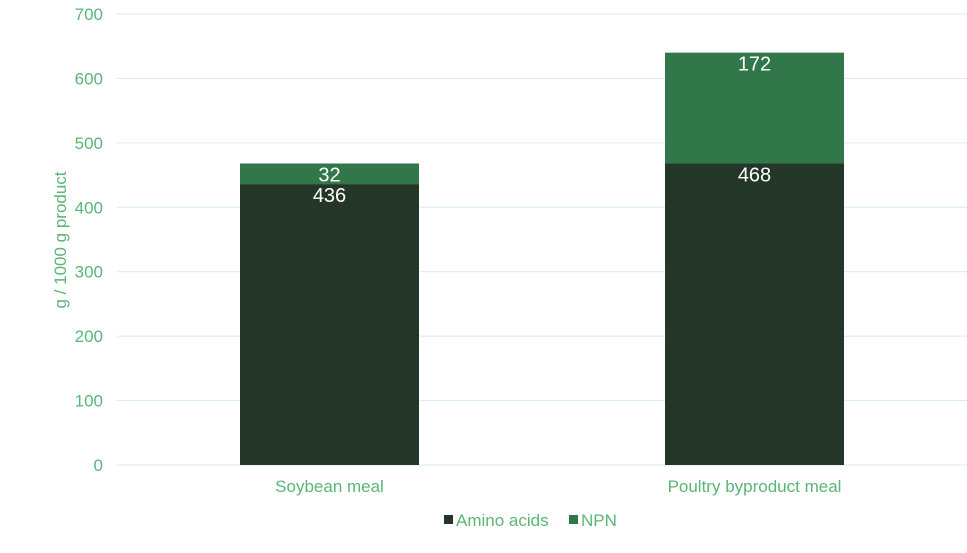 The height and width of the screenshot is (553, 967). I want to click on category-label: Soybean meal, so click(329, 486).